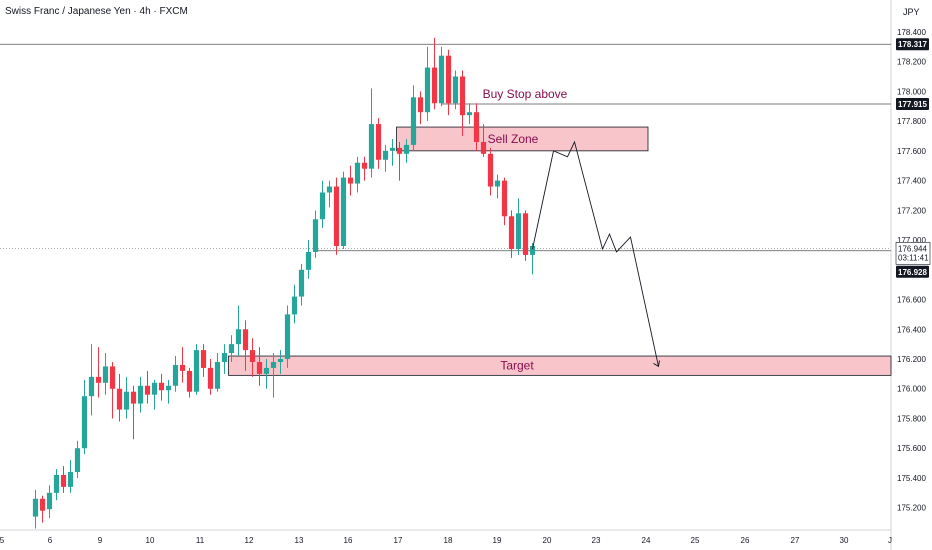 This screenshot has width=932, height=550. Describe the element at coordinates (560, 365) in the screenshot. I see `target-zone` at that location.